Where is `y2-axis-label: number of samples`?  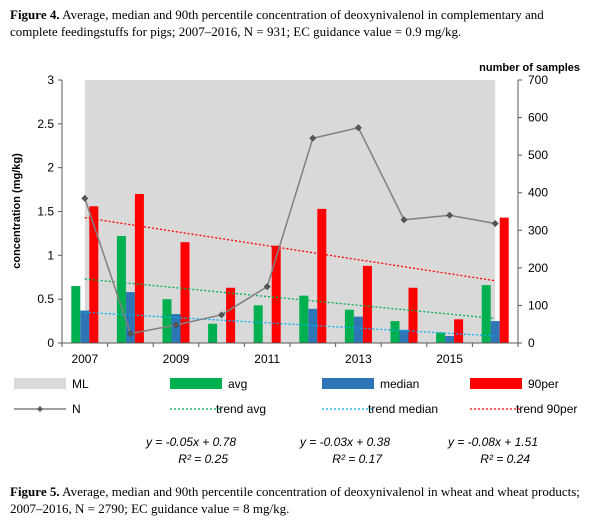
y2-axis-label: number of samples is located at coordinates (529, 68).